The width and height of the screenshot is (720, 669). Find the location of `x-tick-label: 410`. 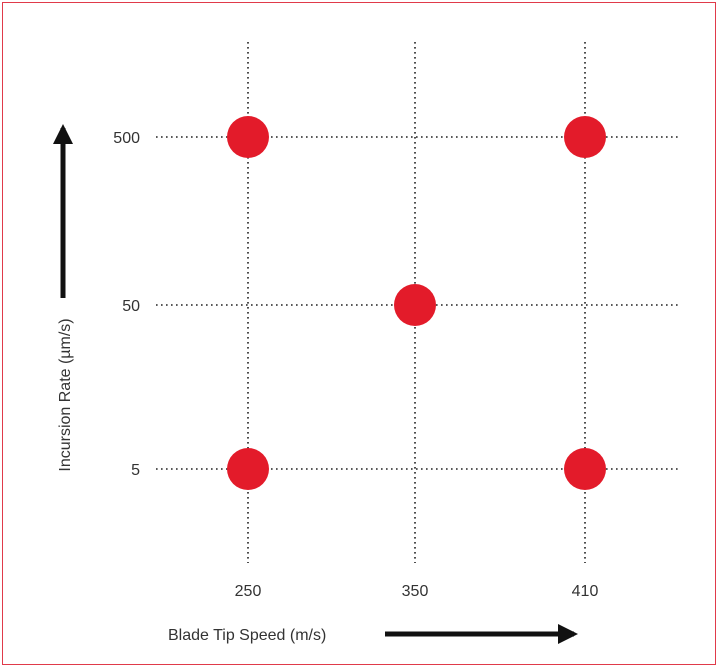

x-tick-label: 410 is located at coordinates (585, 591).